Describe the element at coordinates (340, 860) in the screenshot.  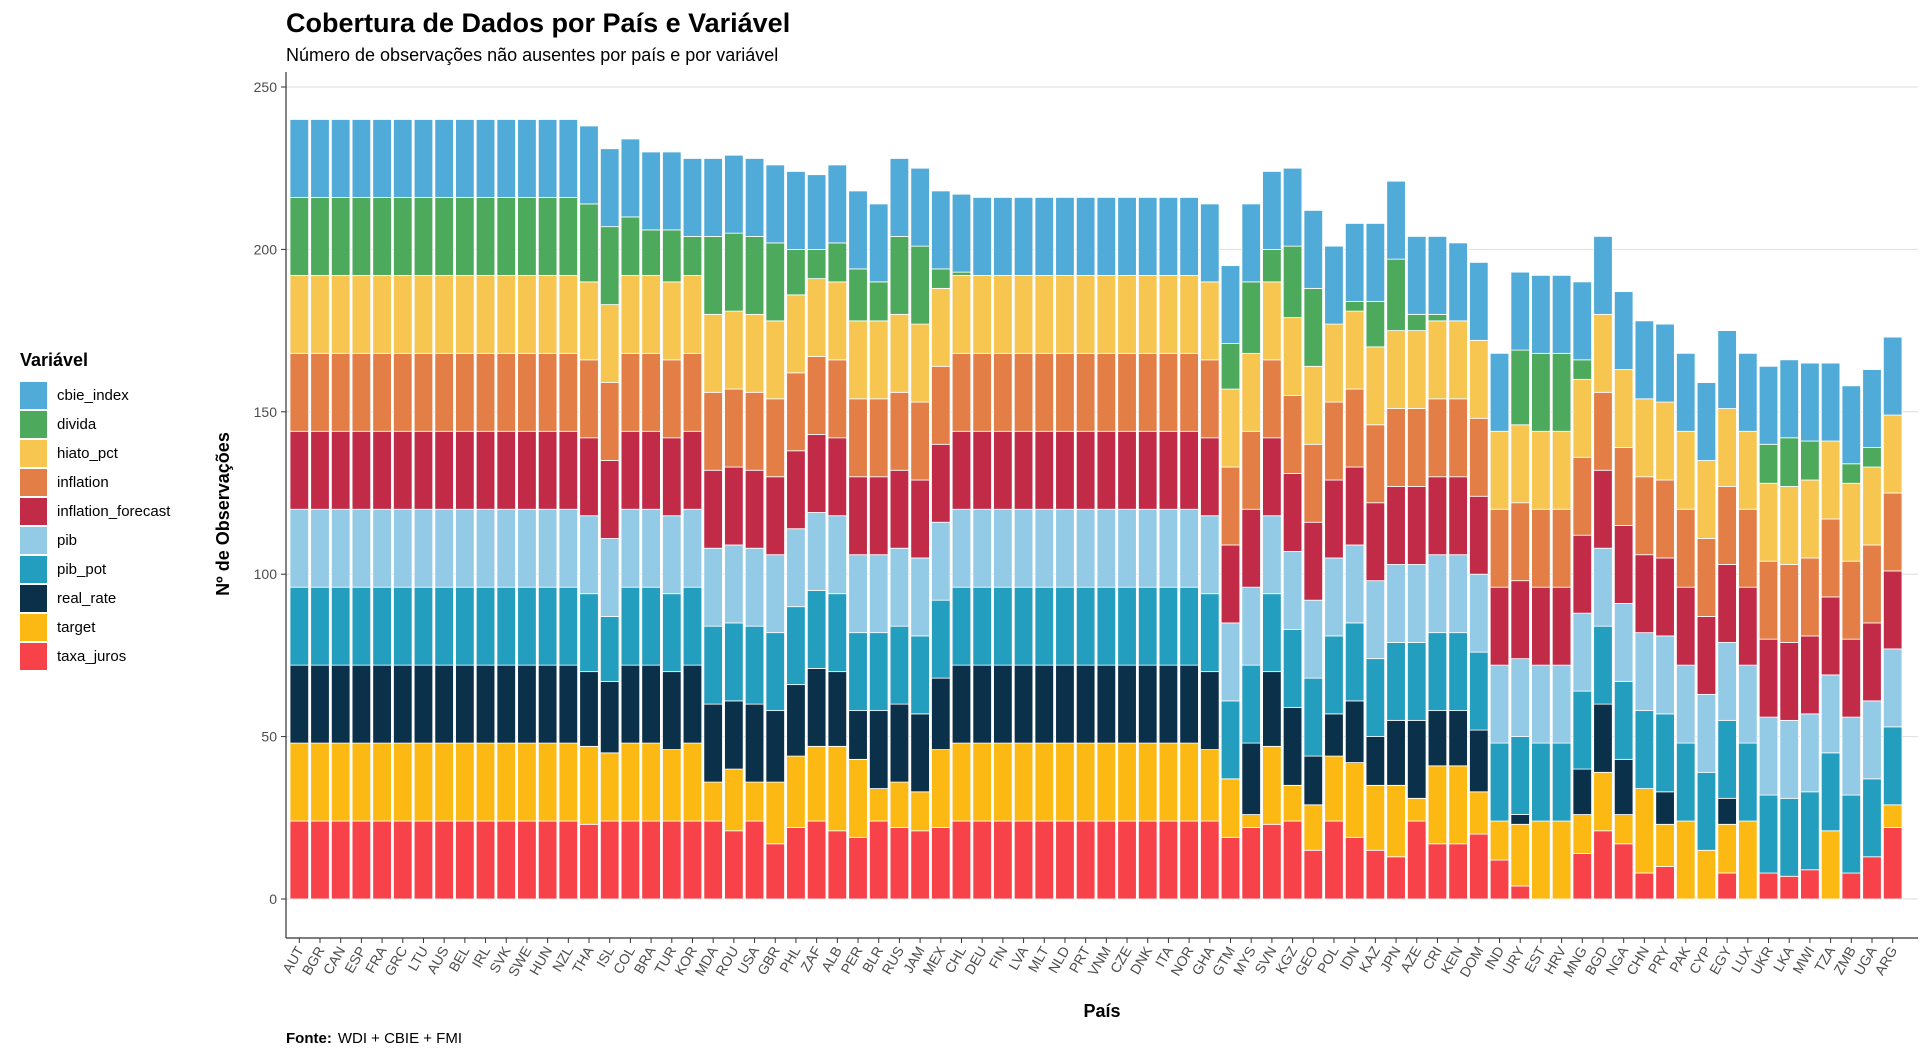
I see `bar-segment-taxa_juros-CAN` at that location.